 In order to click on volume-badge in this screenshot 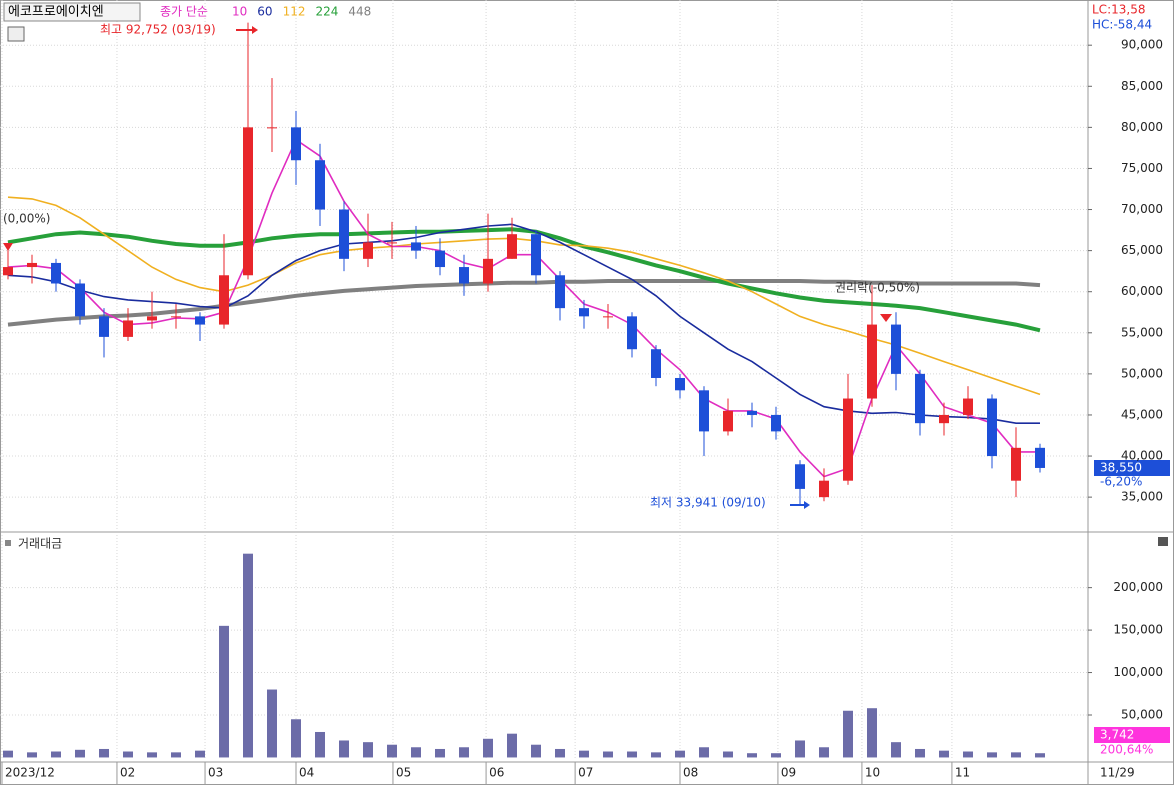, I will do `click(1132, 735)`.